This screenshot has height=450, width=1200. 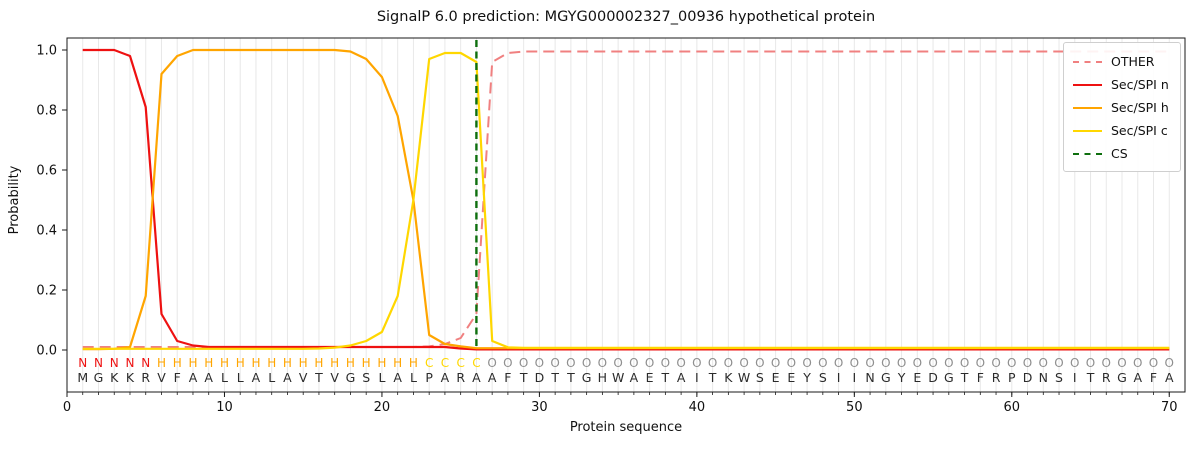 I want to click on sequence-letter: M, so click(x=82, y=377).